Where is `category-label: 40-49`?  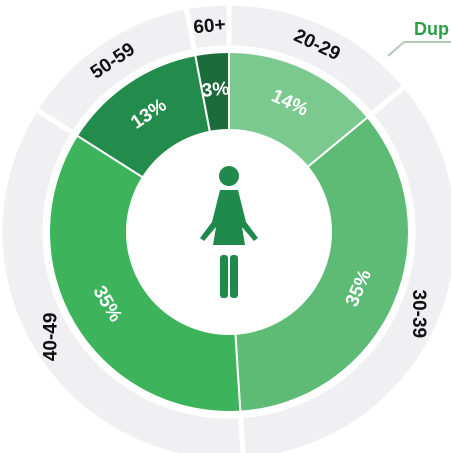
category-label: 40-49 is located at coordinates (51, 337).